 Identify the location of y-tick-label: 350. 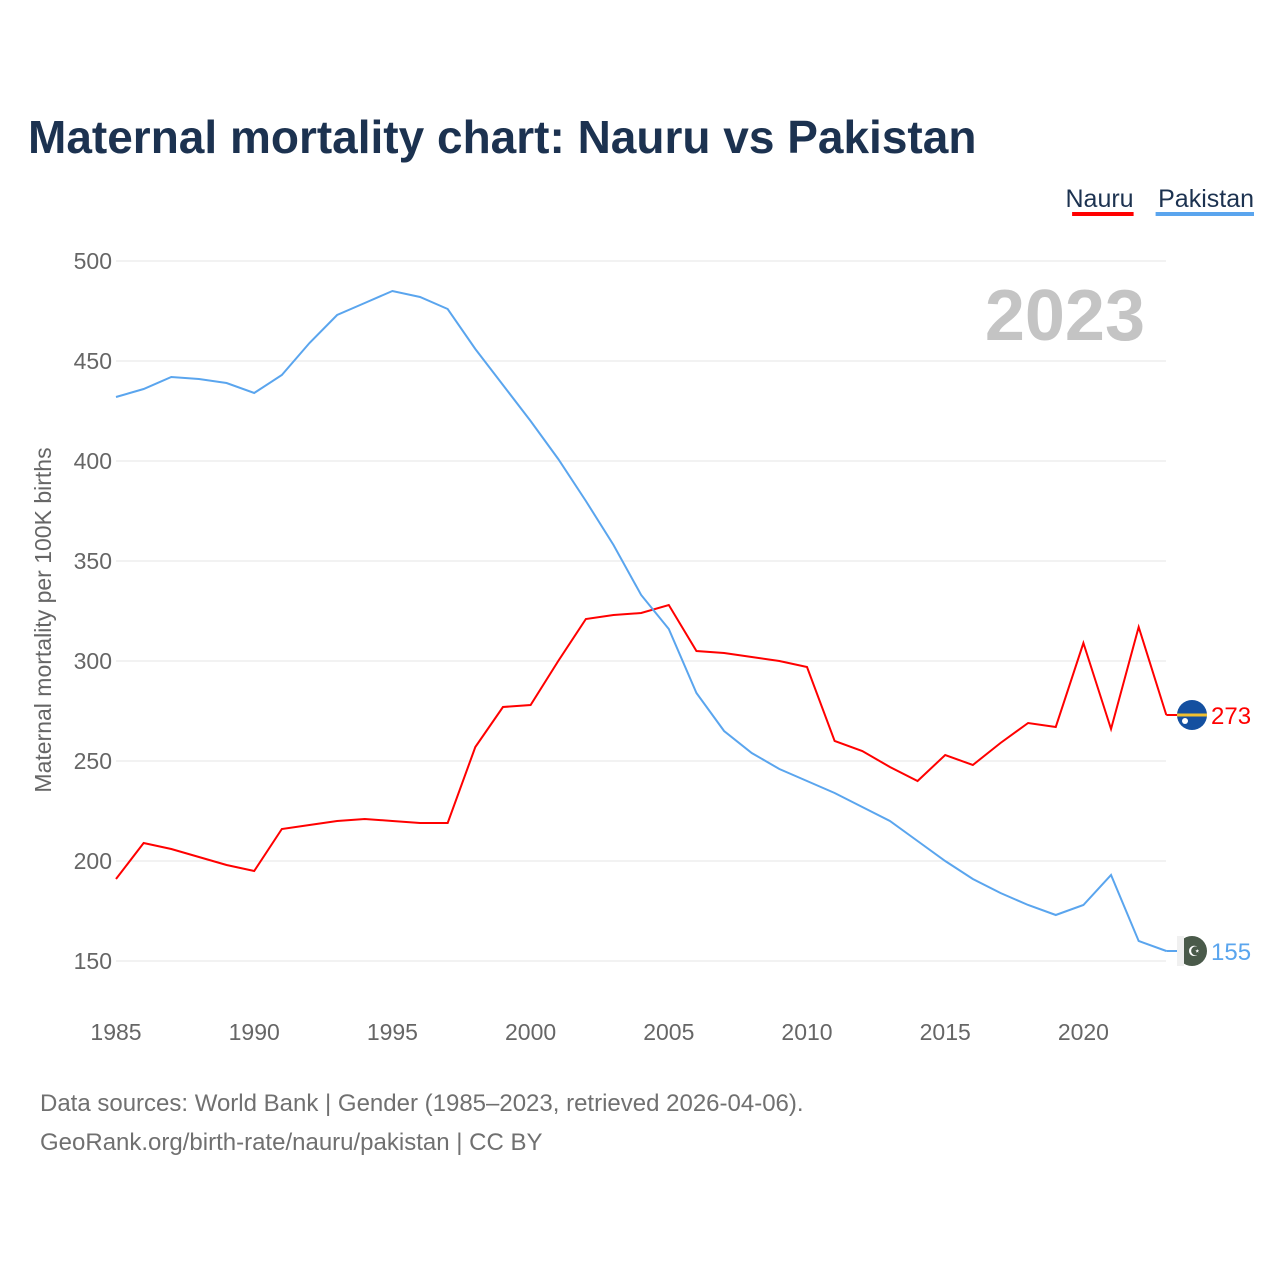
(93, 561).